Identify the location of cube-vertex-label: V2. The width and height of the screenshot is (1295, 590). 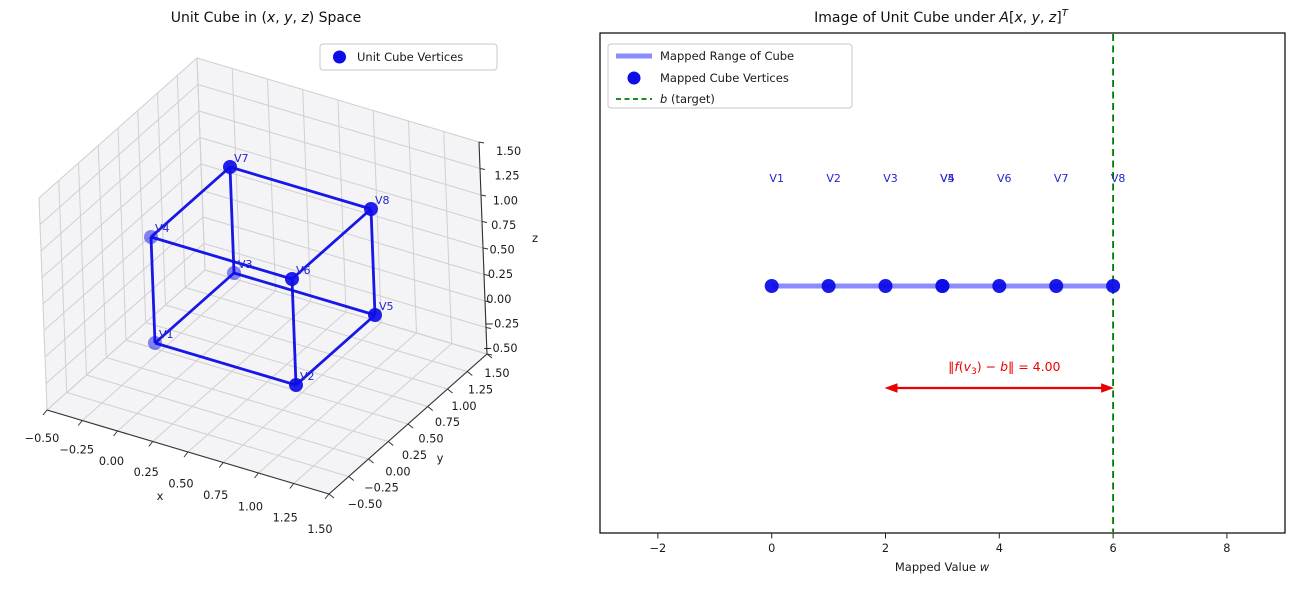
(307, 376).